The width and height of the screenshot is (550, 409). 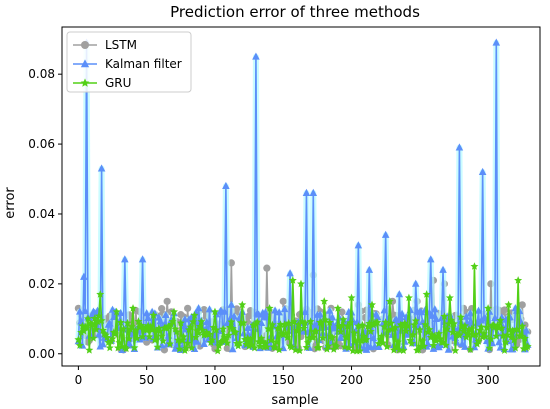 What do you see at coordinates (143, 64) in the screenshot?
I see `legend-label: Kalman filter` at bounding box center [143, 64].